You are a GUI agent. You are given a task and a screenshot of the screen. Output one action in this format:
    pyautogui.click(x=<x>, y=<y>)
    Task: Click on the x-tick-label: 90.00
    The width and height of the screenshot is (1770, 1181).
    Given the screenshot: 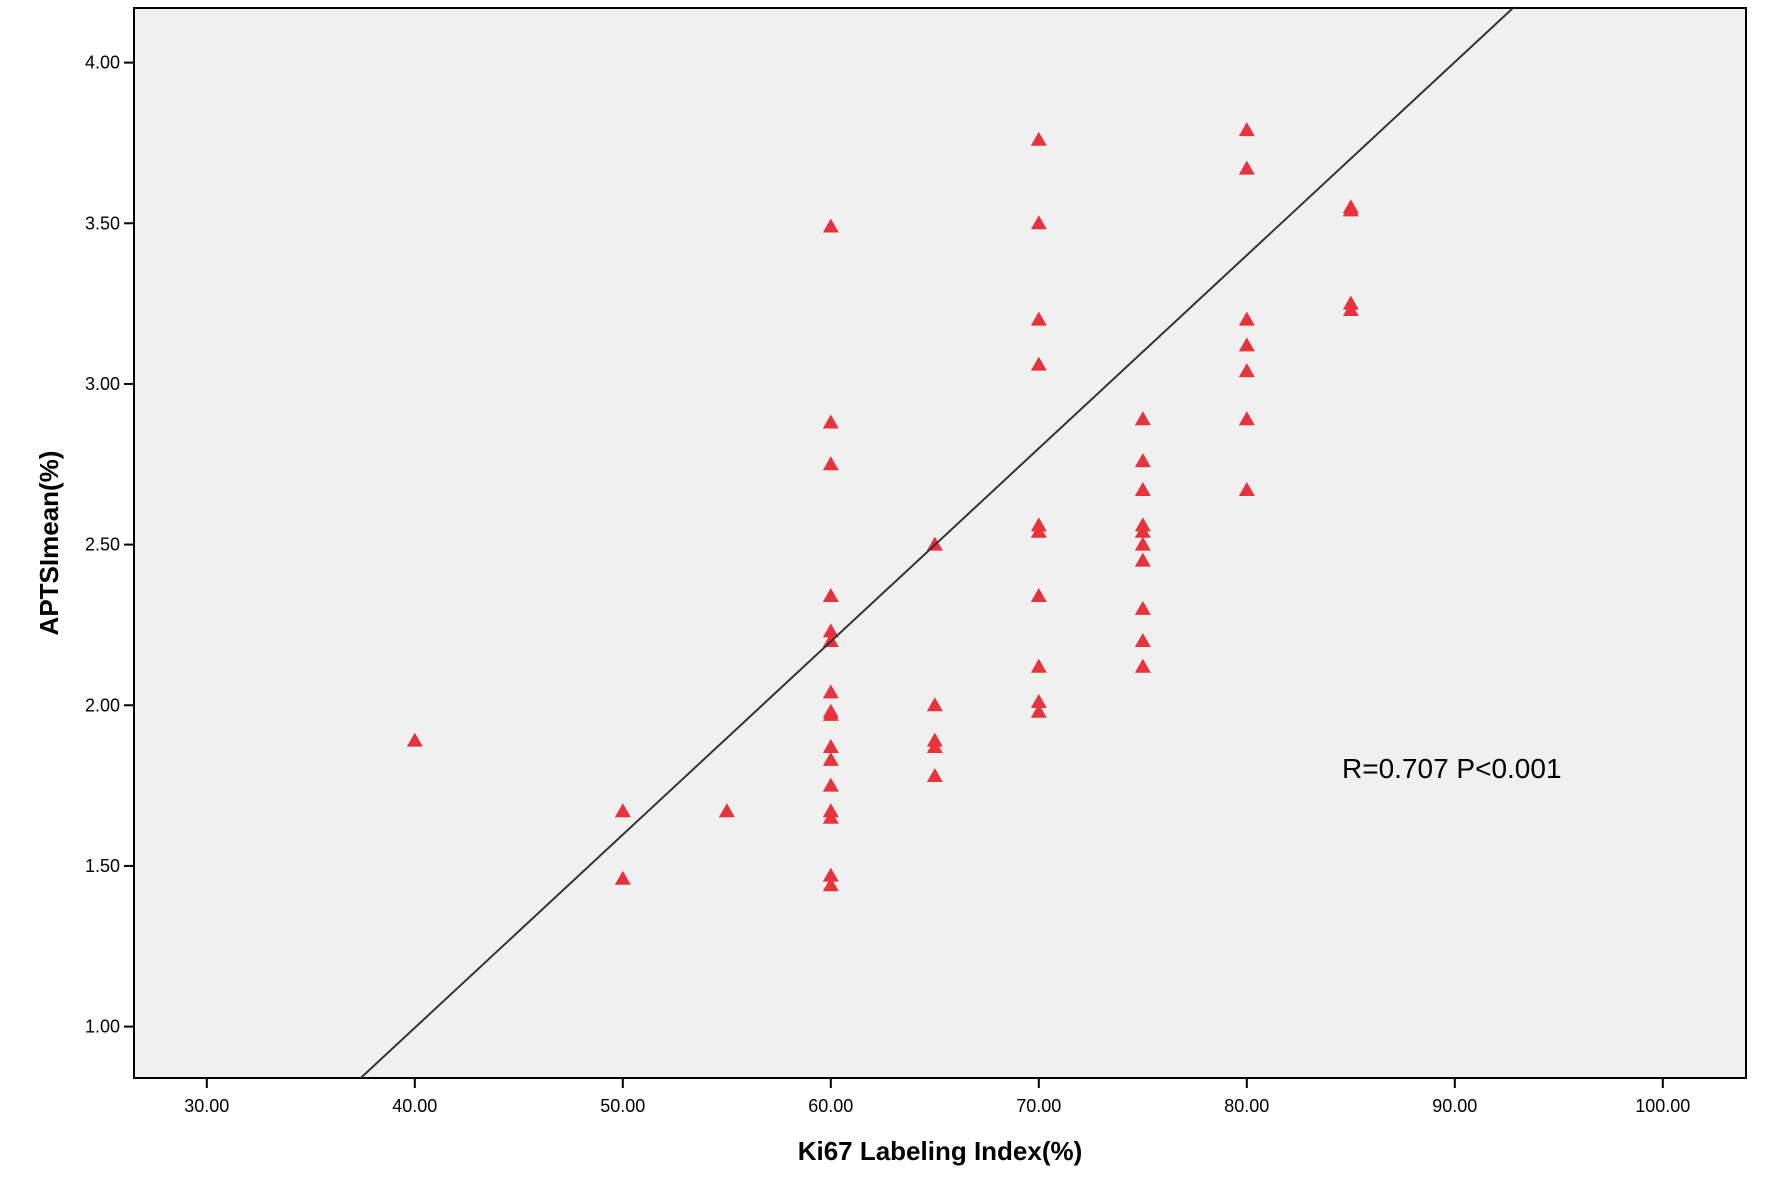 What is the action you would take?
    pyautogui.click(x=1454, y=1106)
    